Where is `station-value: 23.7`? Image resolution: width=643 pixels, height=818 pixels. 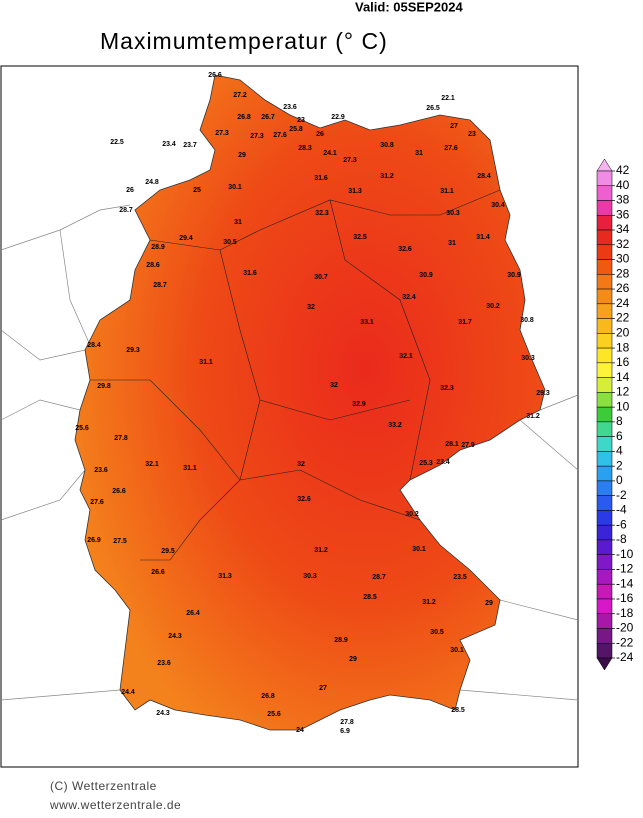 station-value: 23.7 is located at coordinates (190, 145).